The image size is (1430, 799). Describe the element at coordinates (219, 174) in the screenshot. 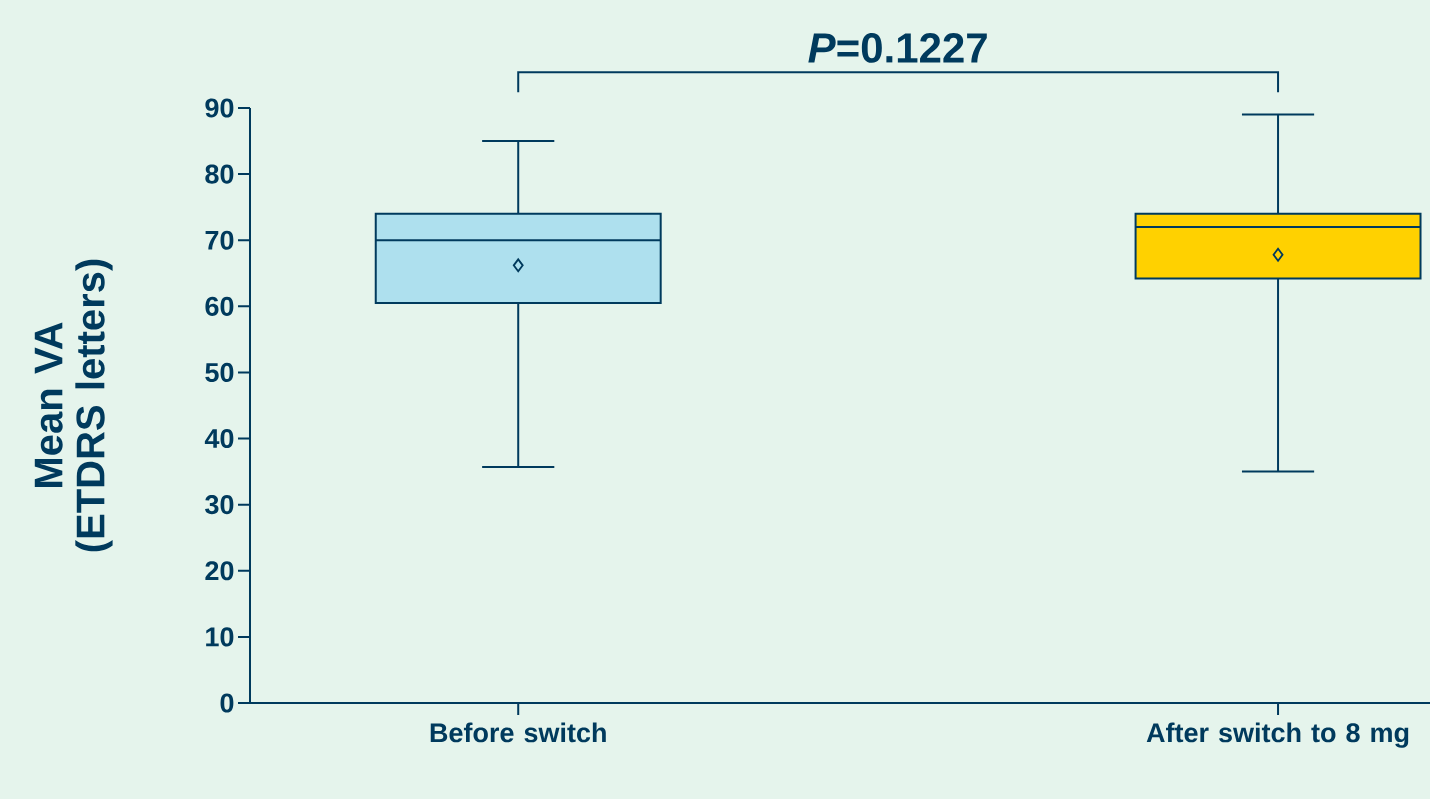

I see `y-tick-label: 80` at that location.